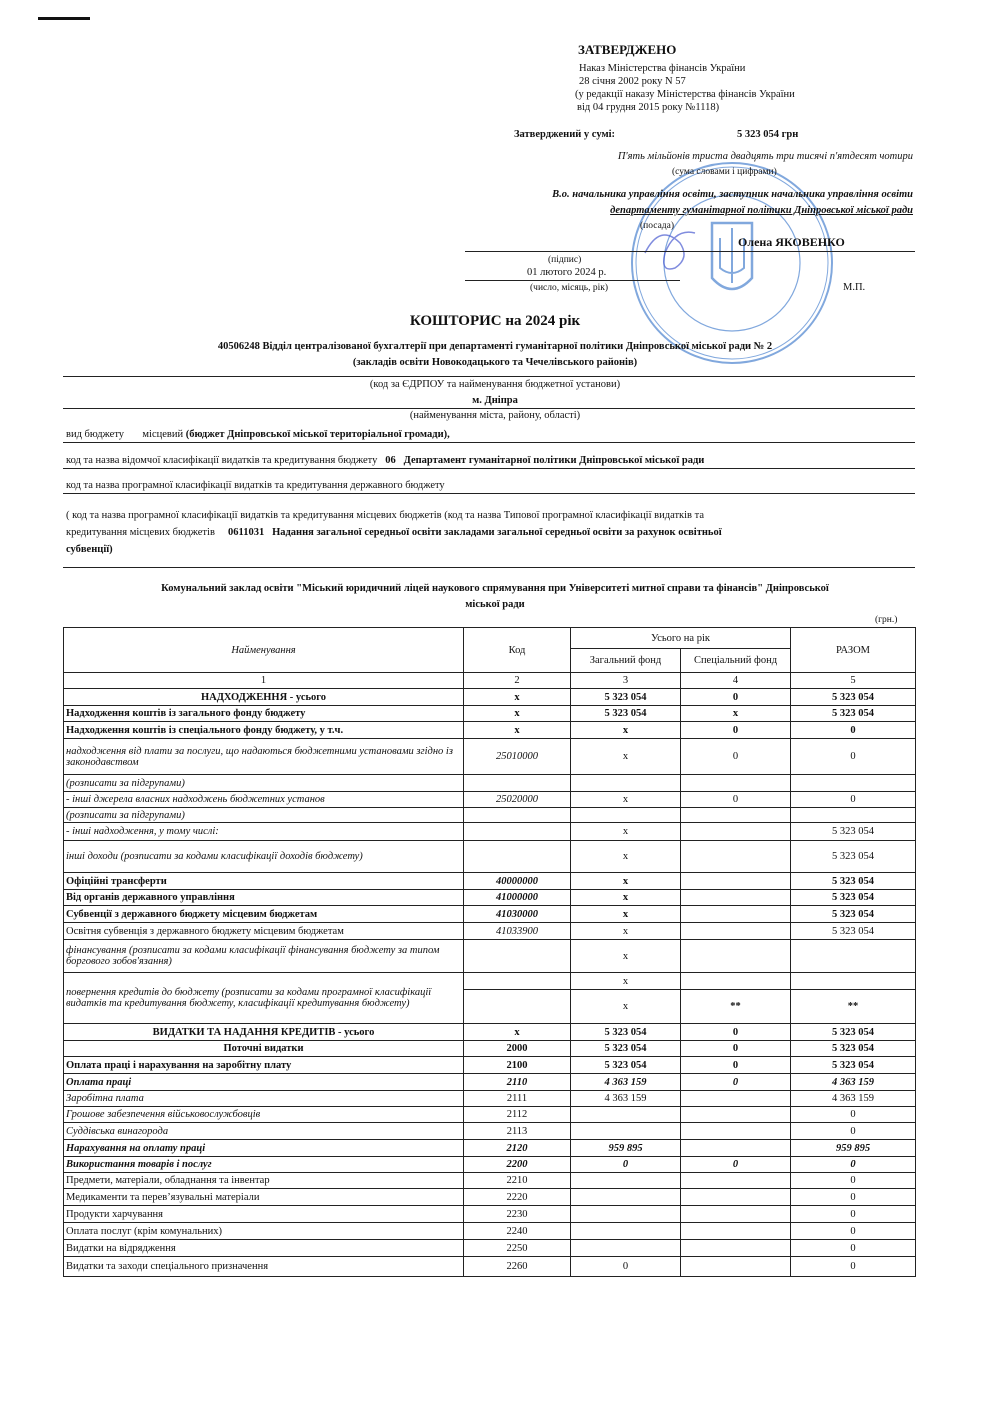  Describe the element at coordinates (517, 1266) in the screenshot. I see `cell-code: 2260` at that location.